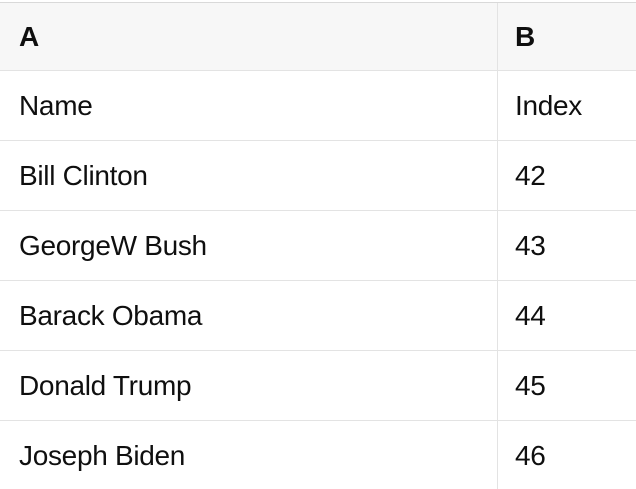 This screenshot has width=636, height=489. I want to click on column-header-b-label: B, so click(525, 36).